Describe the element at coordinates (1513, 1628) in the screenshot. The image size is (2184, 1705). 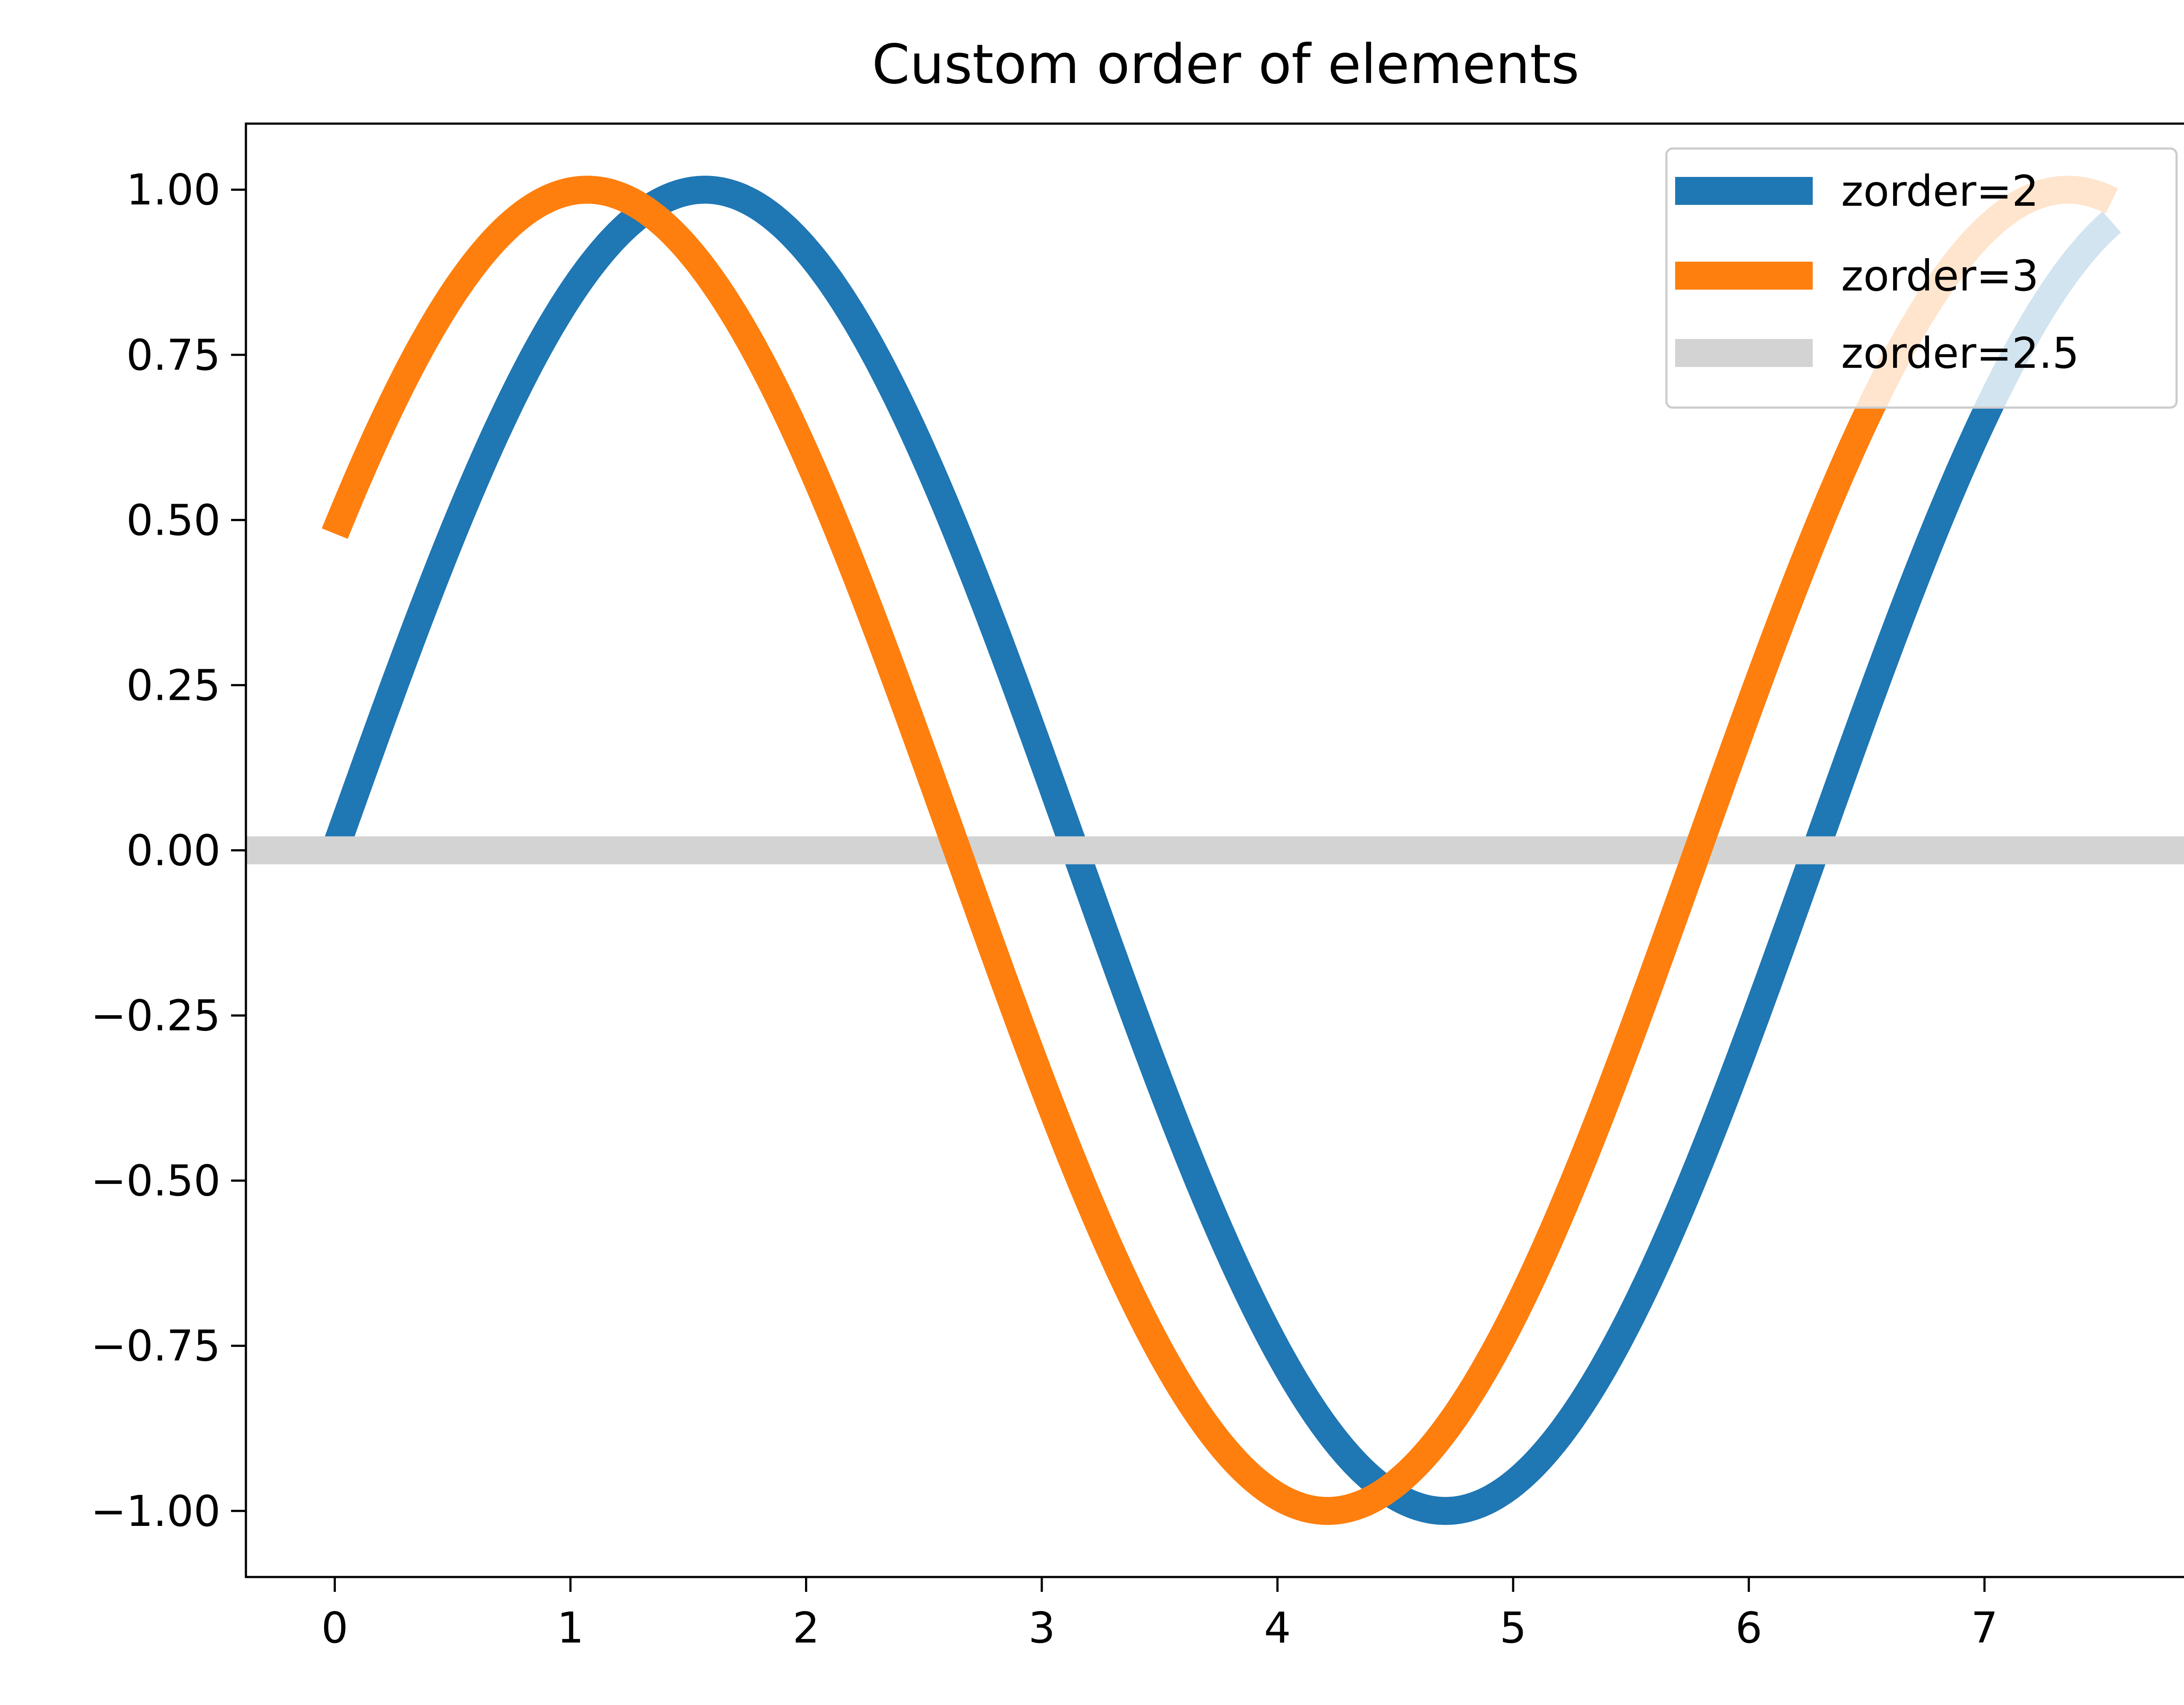
I see `x-tick-label: 5` at that location.